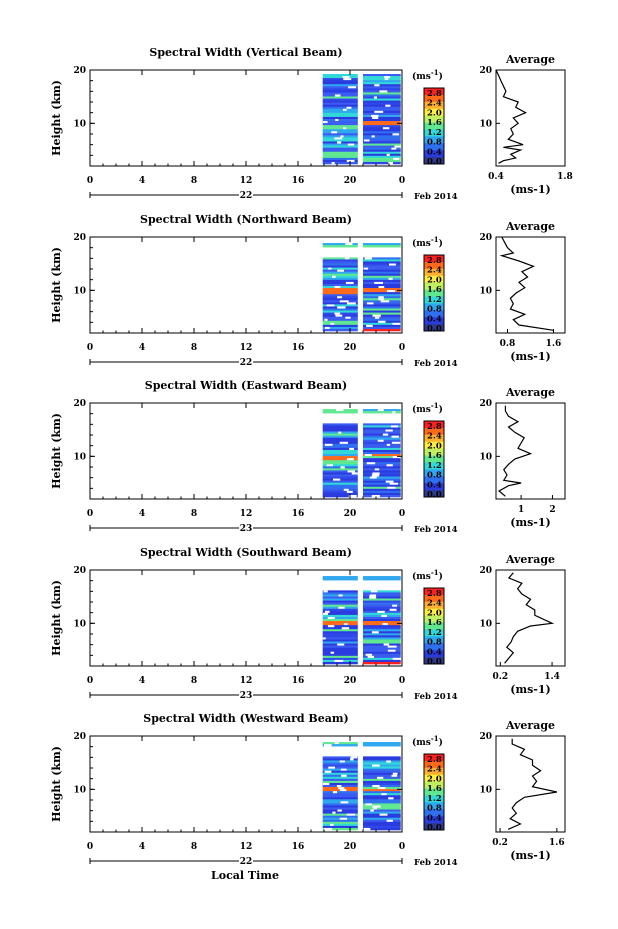 This screenshot has width=618, height=929. Describe the element at coordinates (530, 784) in the screenshot. I see `profile-frame` at that location.